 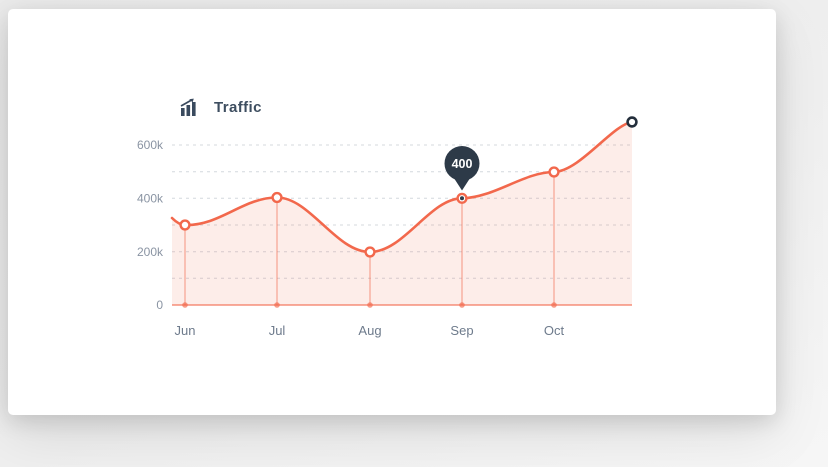 I want to click on point-jun, so click(x=185, y=225).